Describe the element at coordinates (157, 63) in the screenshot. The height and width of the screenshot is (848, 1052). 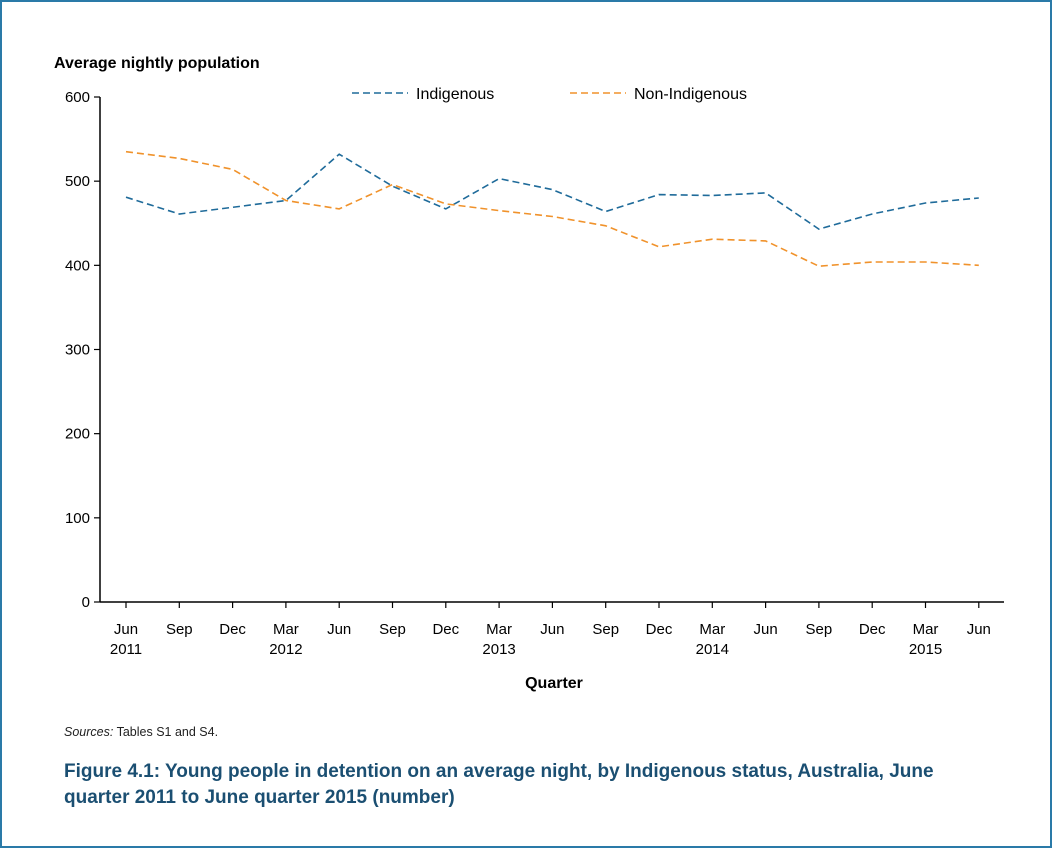
I see `y-axis-title: Average nightly population` at that location.